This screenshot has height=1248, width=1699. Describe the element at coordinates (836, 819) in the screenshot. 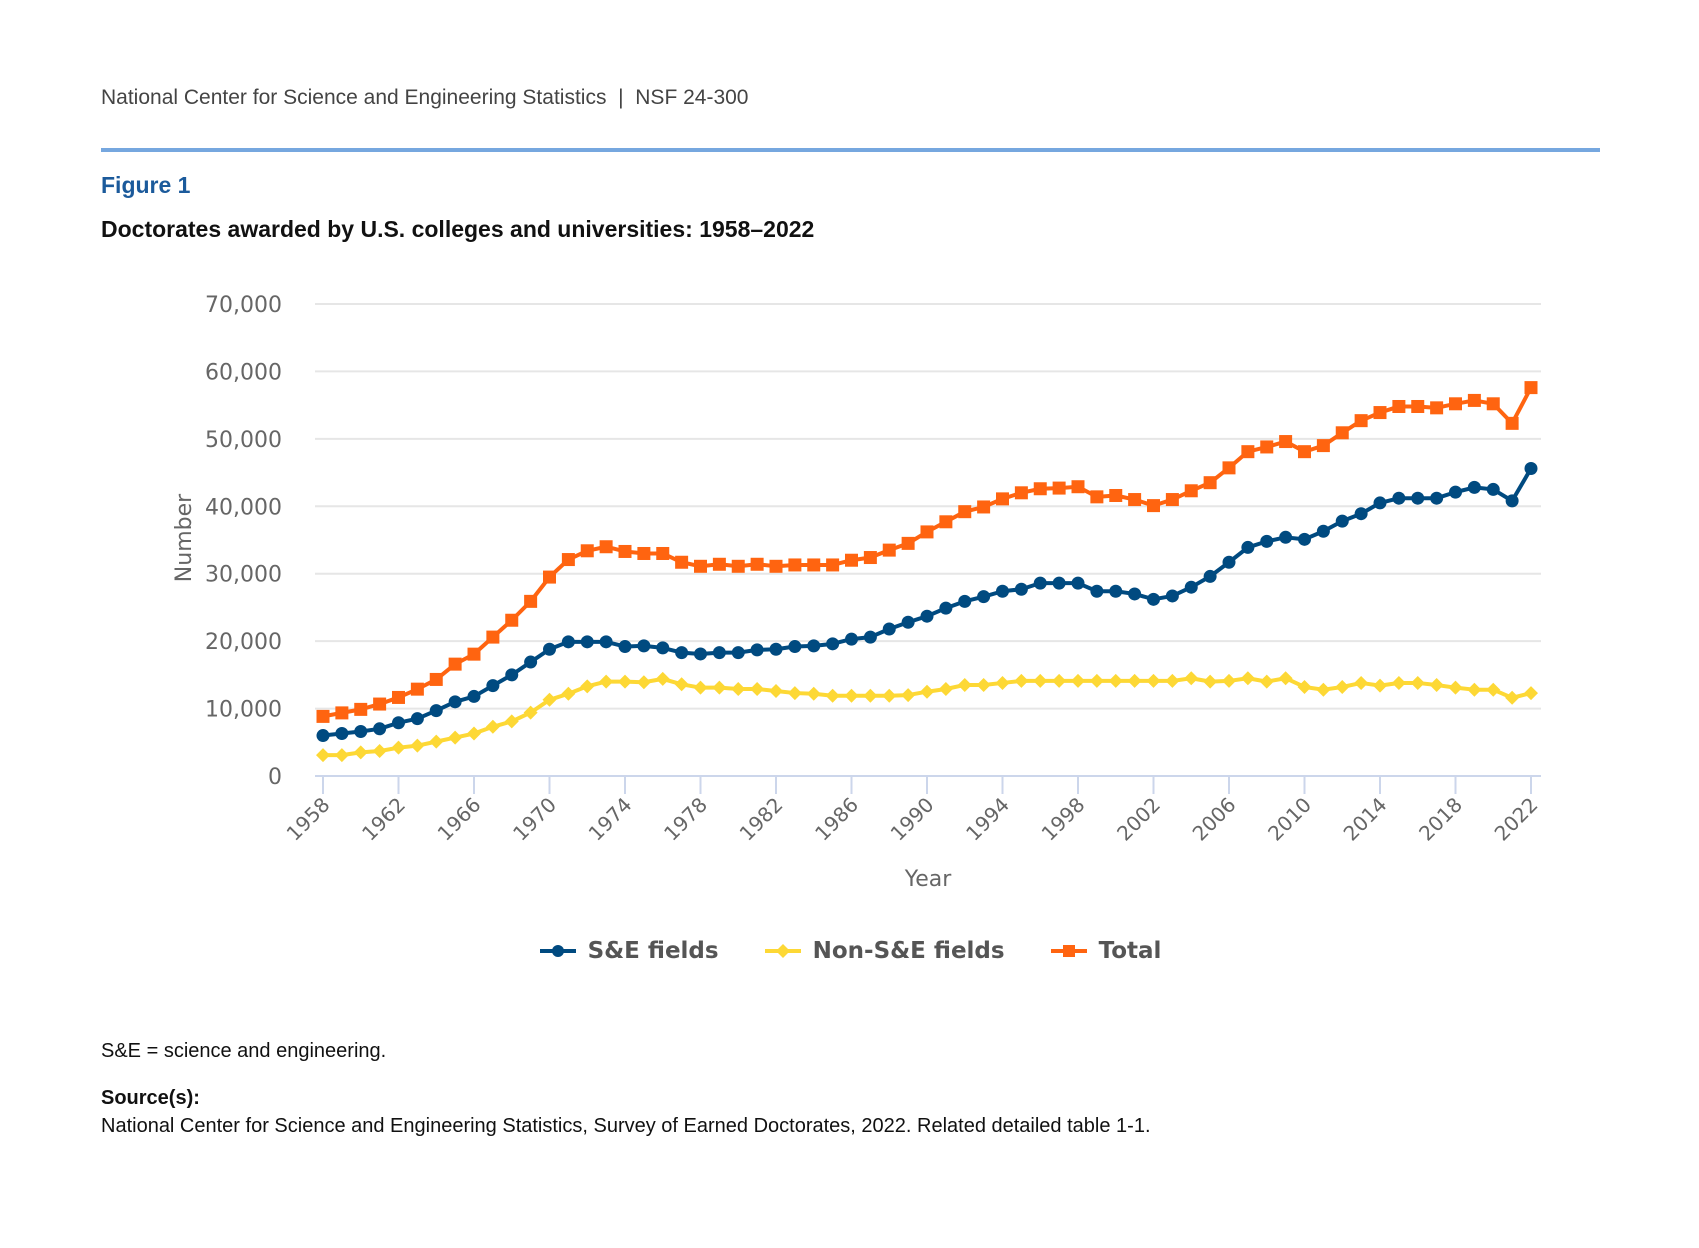

I see `x-tick-label: 1986` at that location.